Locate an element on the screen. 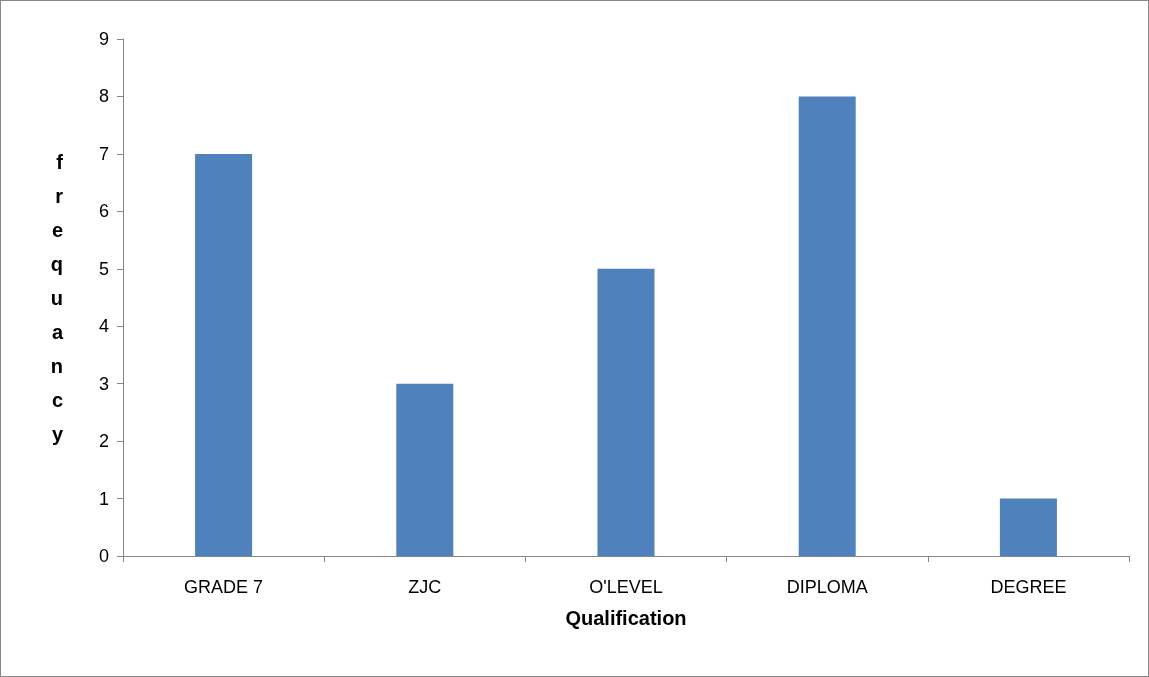 Image resolution: width=1149 pixels, height=677 pixels. y-tick-label: 4 is located at coordinates (103, 326).